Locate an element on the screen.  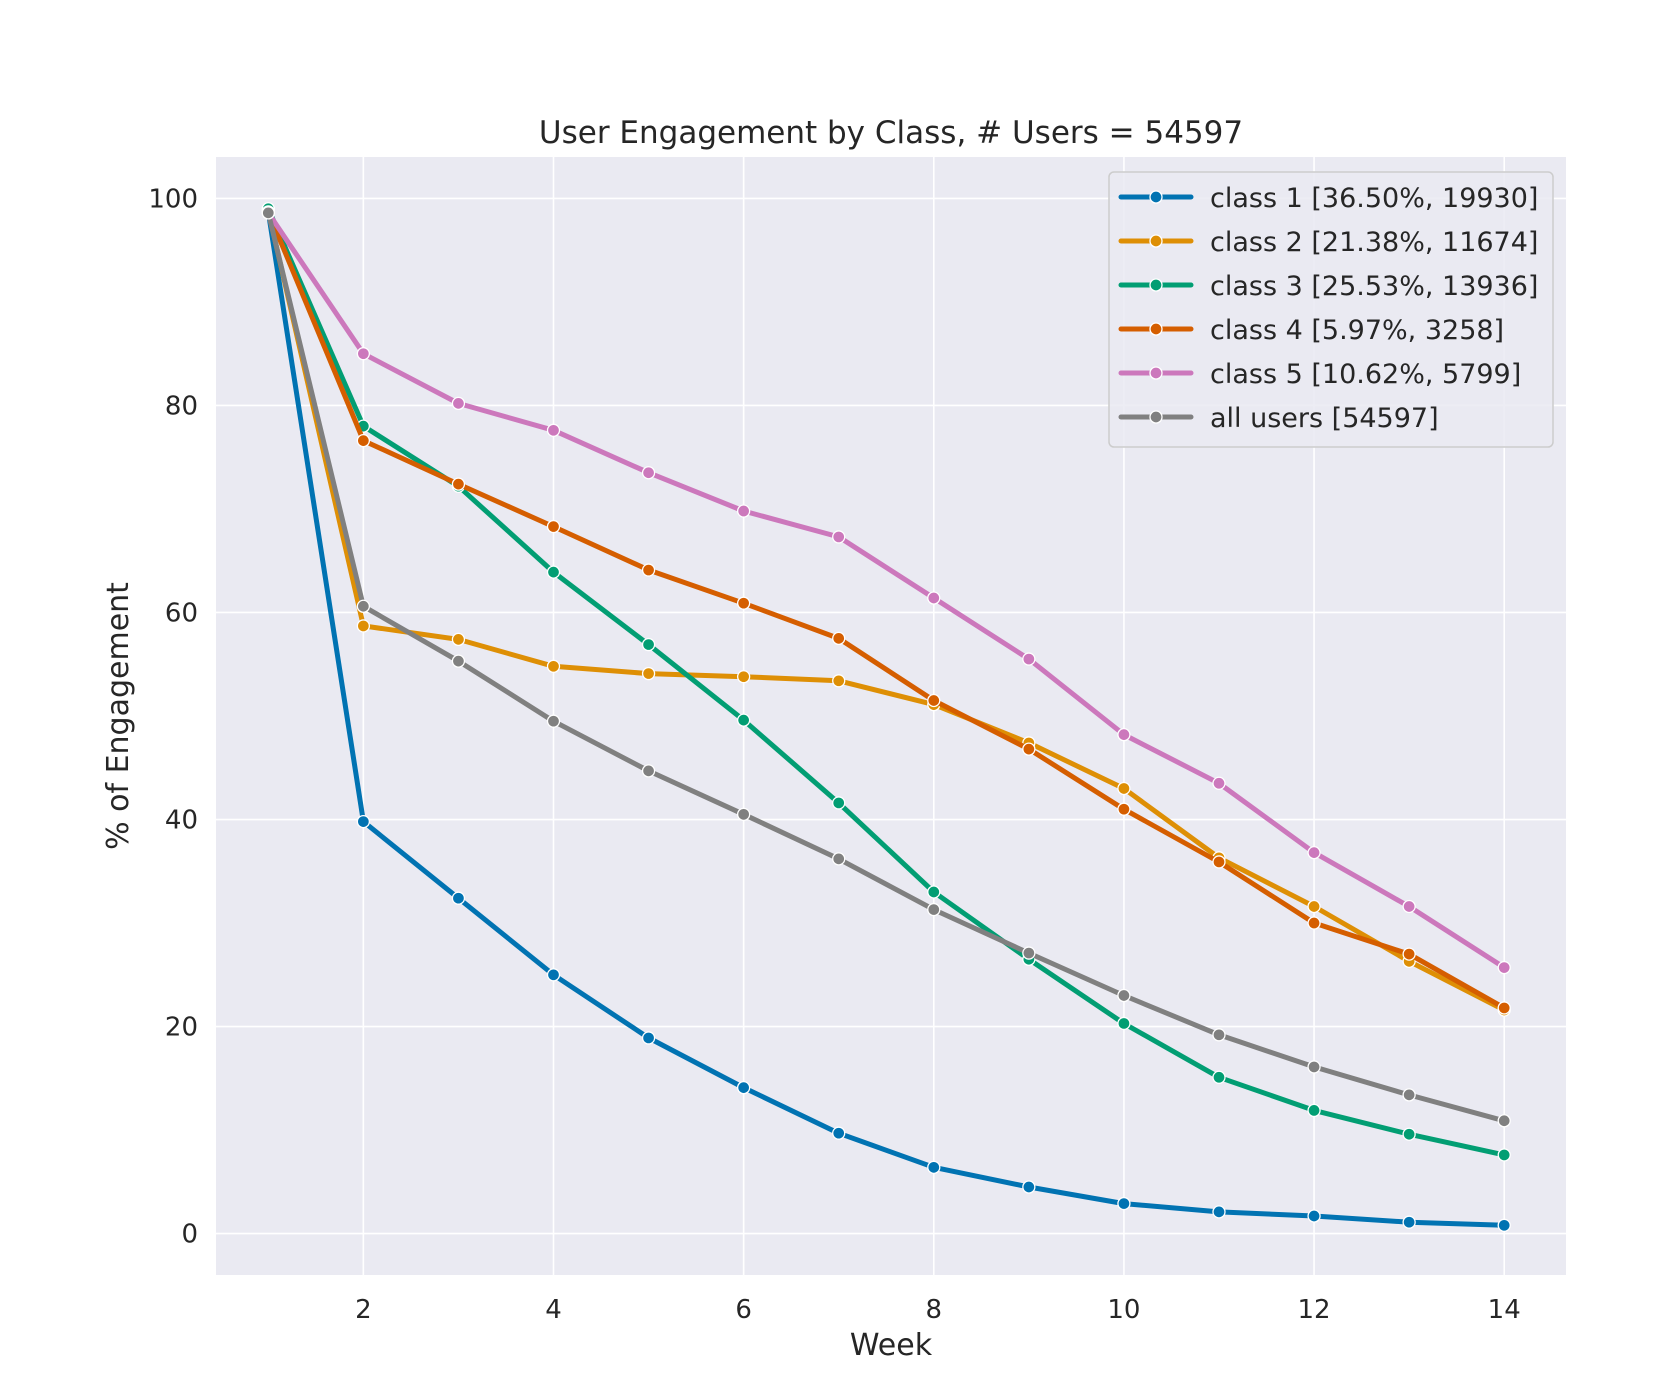
y-axis-label: % of Engagement is located at coordinates (118, 716).